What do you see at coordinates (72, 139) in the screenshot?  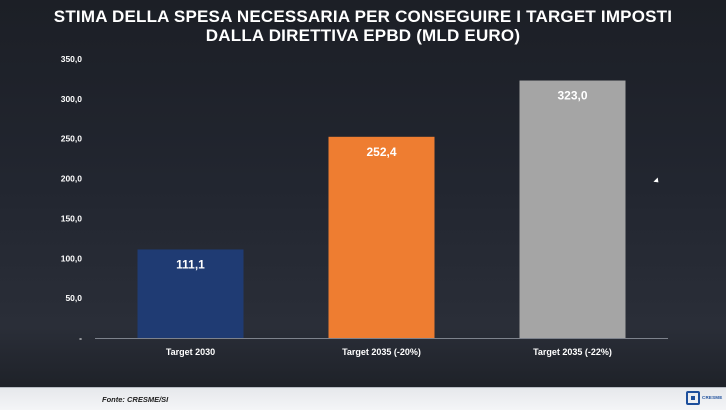 I see `y-tick-label: 250,0` at bounding box center [72, 139].